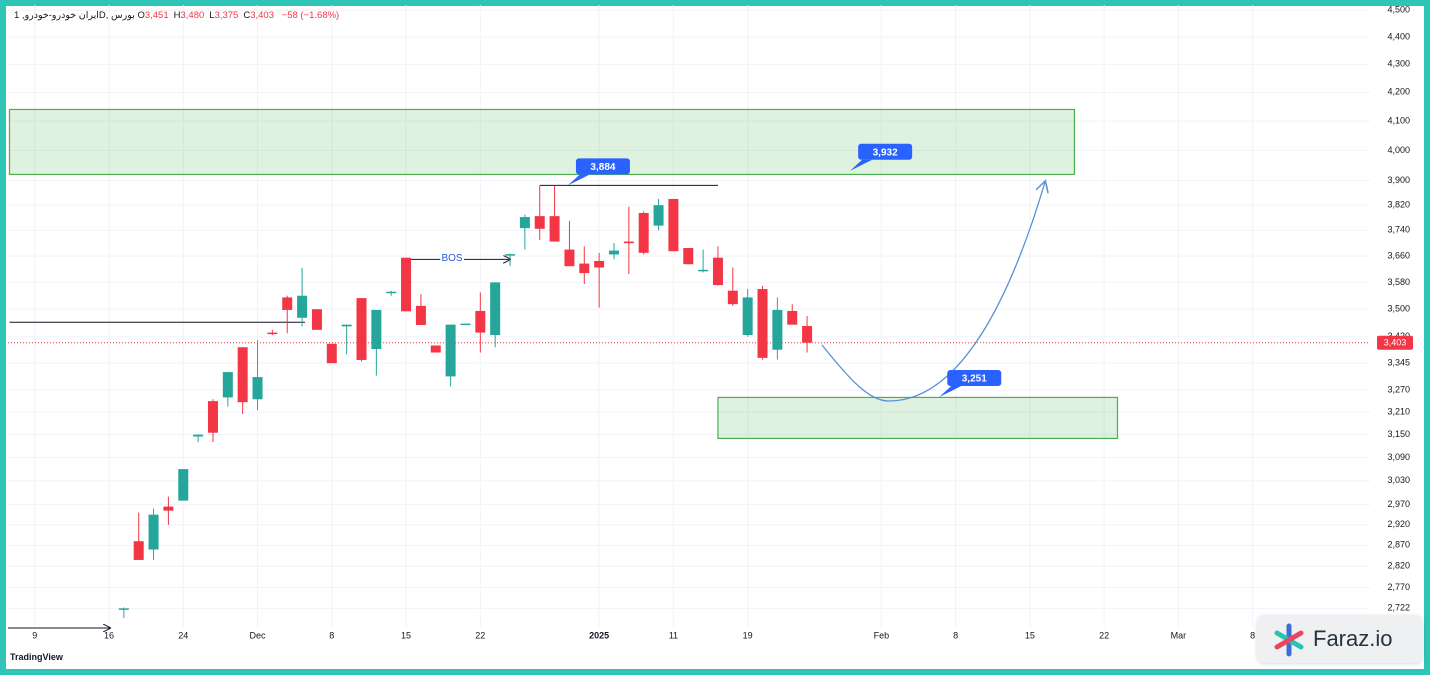 The image size is (1430, 675). What do you see at coordinates (1398, 309) in the screenshot?
I see `y-tick-label: 3,500` at bounding box center [1398, 309].